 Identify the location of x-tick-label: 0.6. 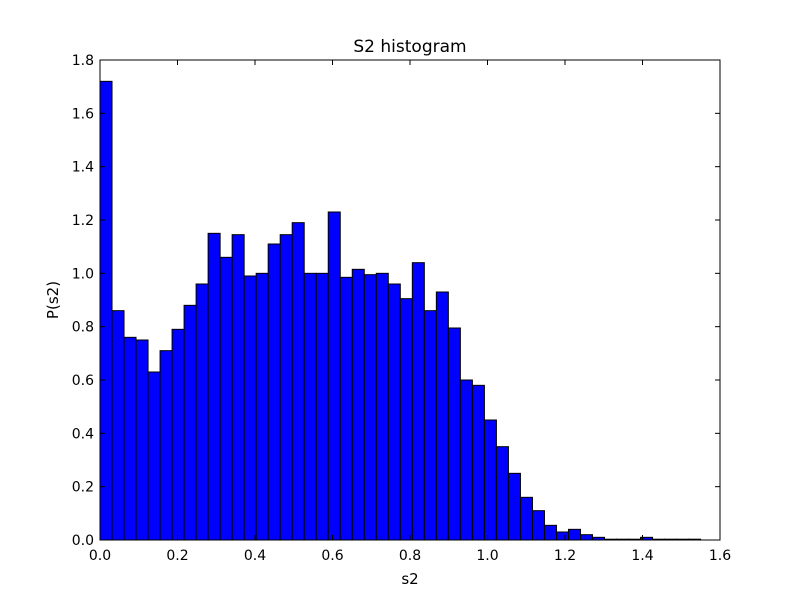
(332, 556).